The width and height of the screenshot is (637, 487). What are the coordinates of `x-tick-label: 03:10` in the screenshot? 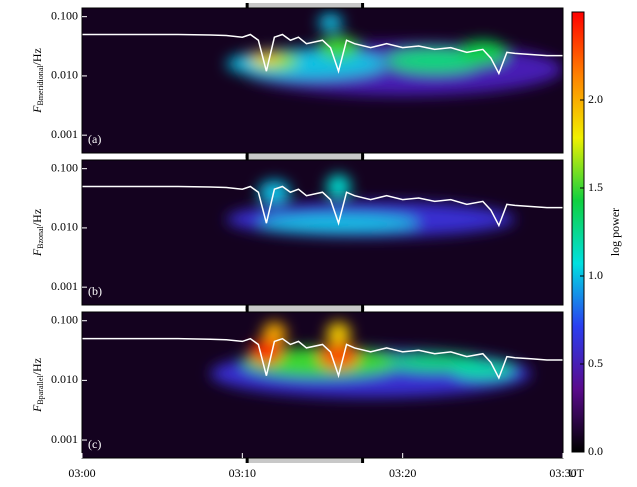 It's located at (242, 473).